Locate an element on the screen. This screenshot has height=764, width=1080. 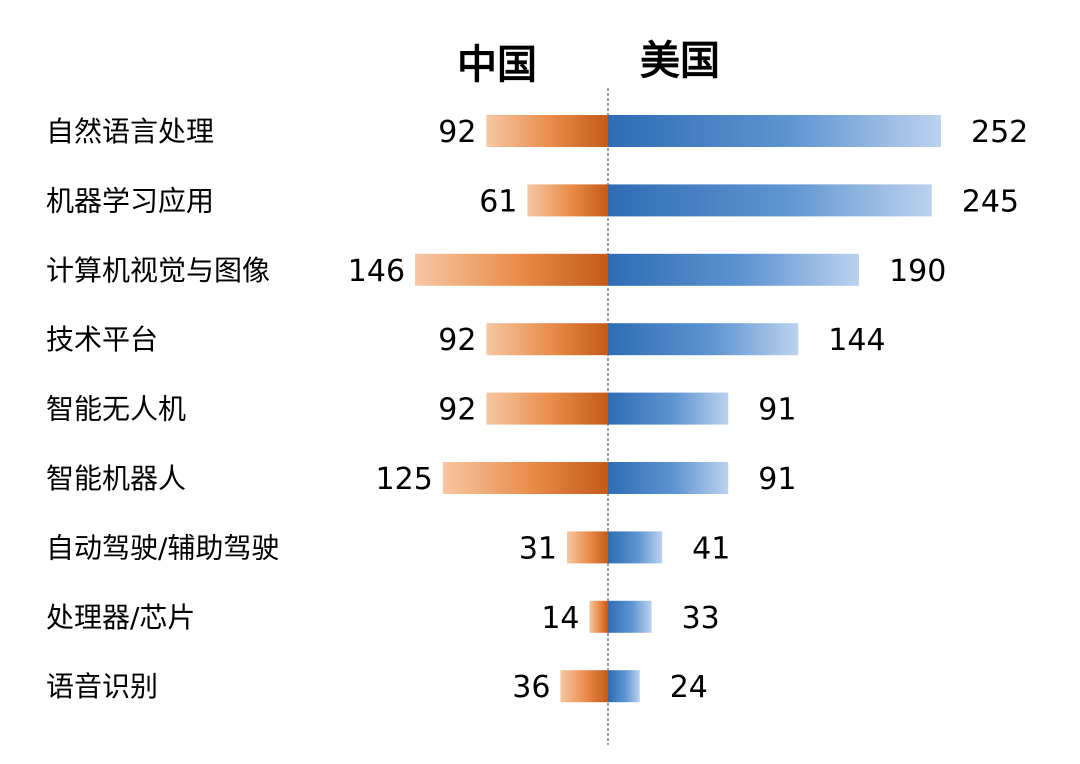
value-label-usa: 33 is located at coordinates (701, 618).